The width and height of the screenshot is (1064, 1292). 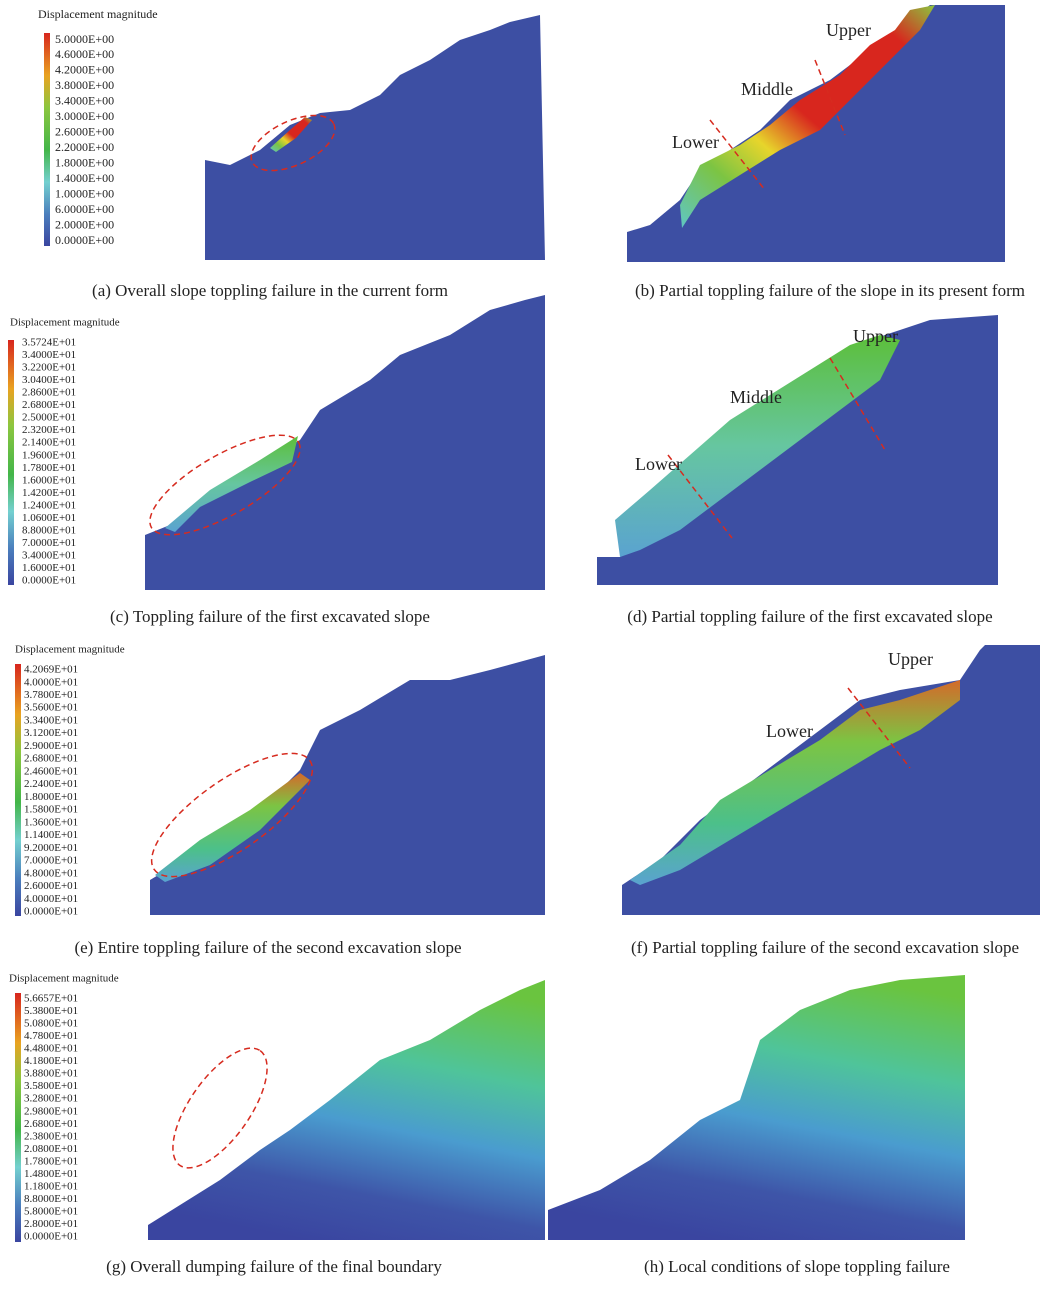 I want to click on legend-label: 4.1800E+01, so click(x=51, y=1061).